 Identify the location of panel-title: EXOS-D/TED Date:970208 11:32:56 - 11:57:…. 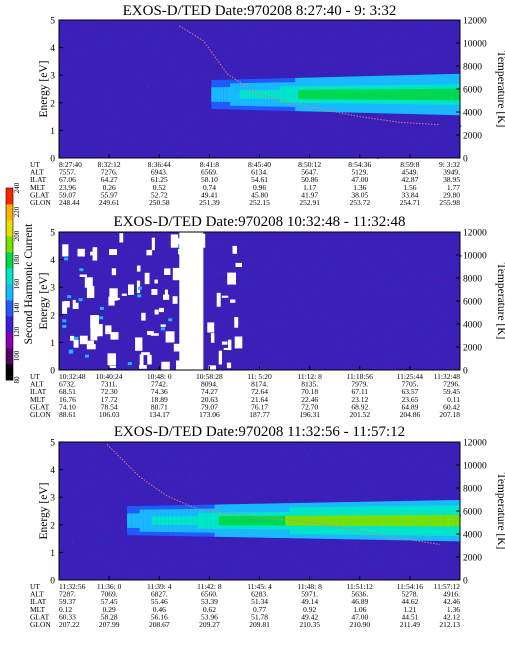
(259, 432).